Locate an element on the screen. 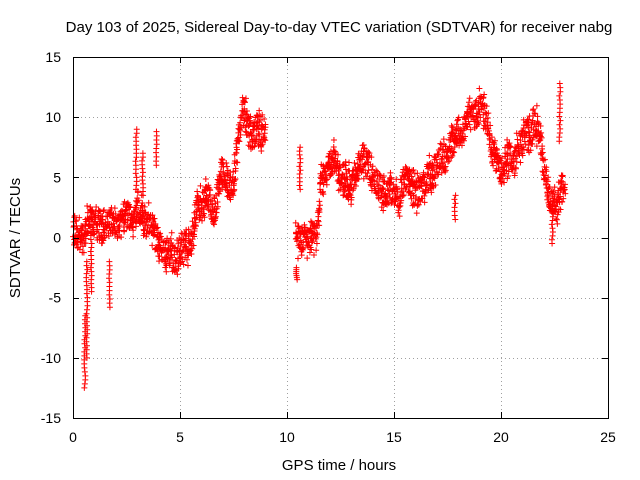 This screenshot has width=640, height=480. y-tick-label: -15 is located at coordinates (51, 418).